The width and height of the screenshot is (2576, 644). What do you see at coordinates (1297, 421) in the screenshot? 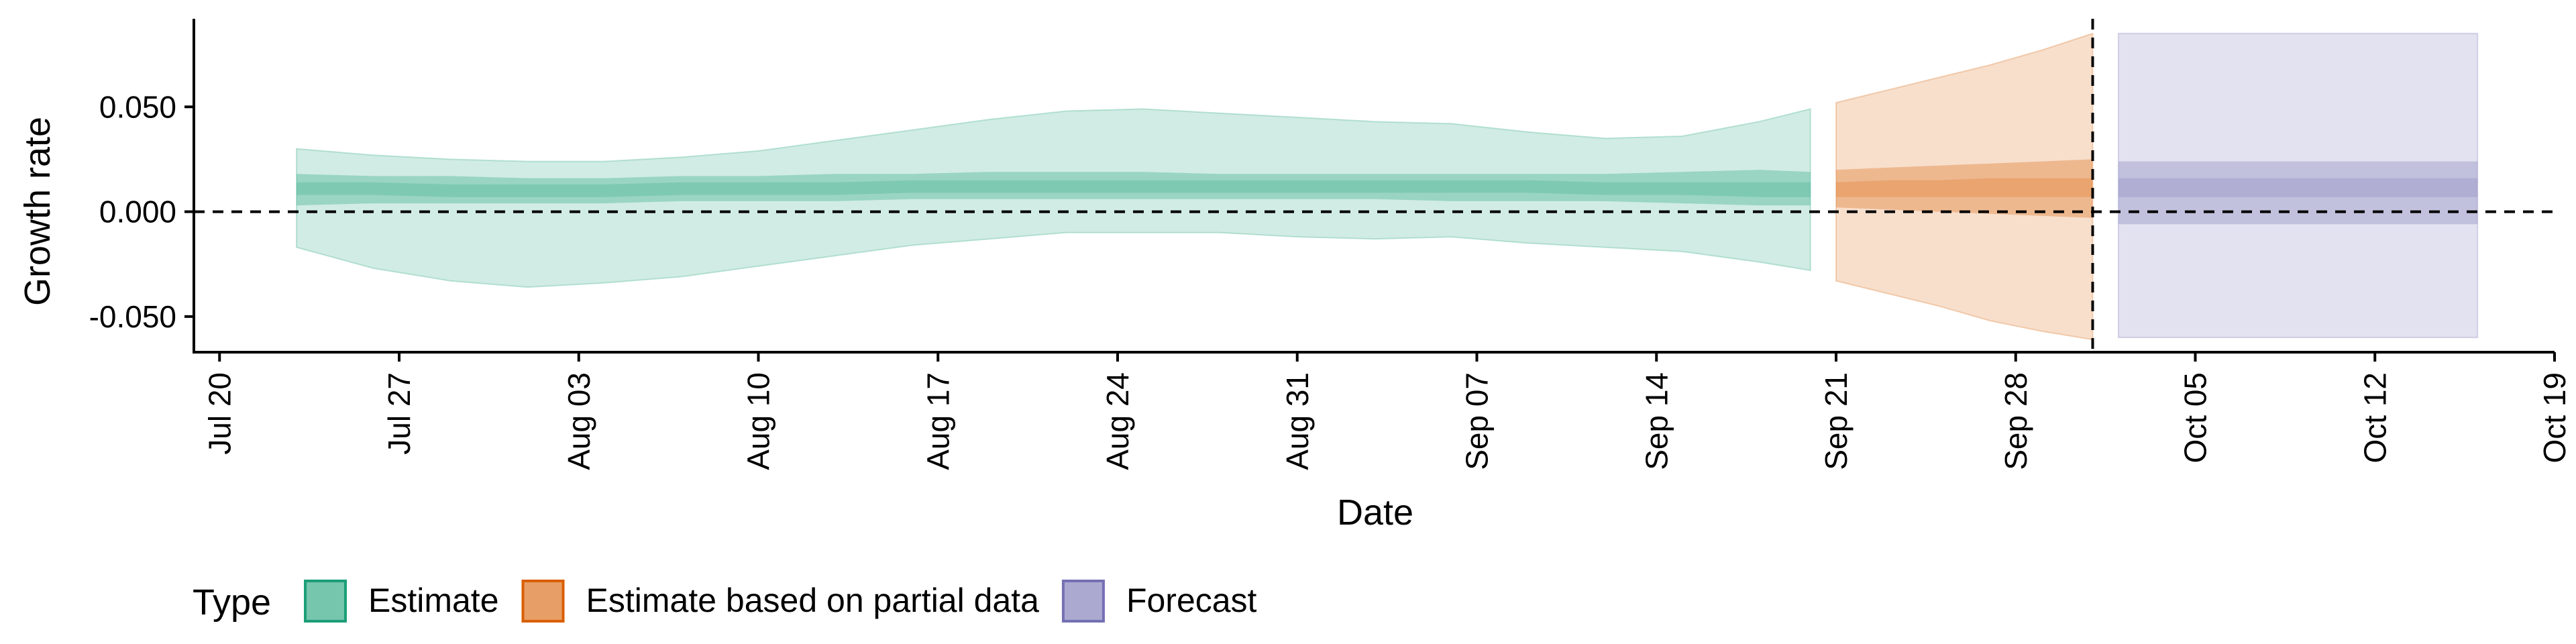
I see `x-tick-label: Aug 31` at bounding box center [1297, 421].